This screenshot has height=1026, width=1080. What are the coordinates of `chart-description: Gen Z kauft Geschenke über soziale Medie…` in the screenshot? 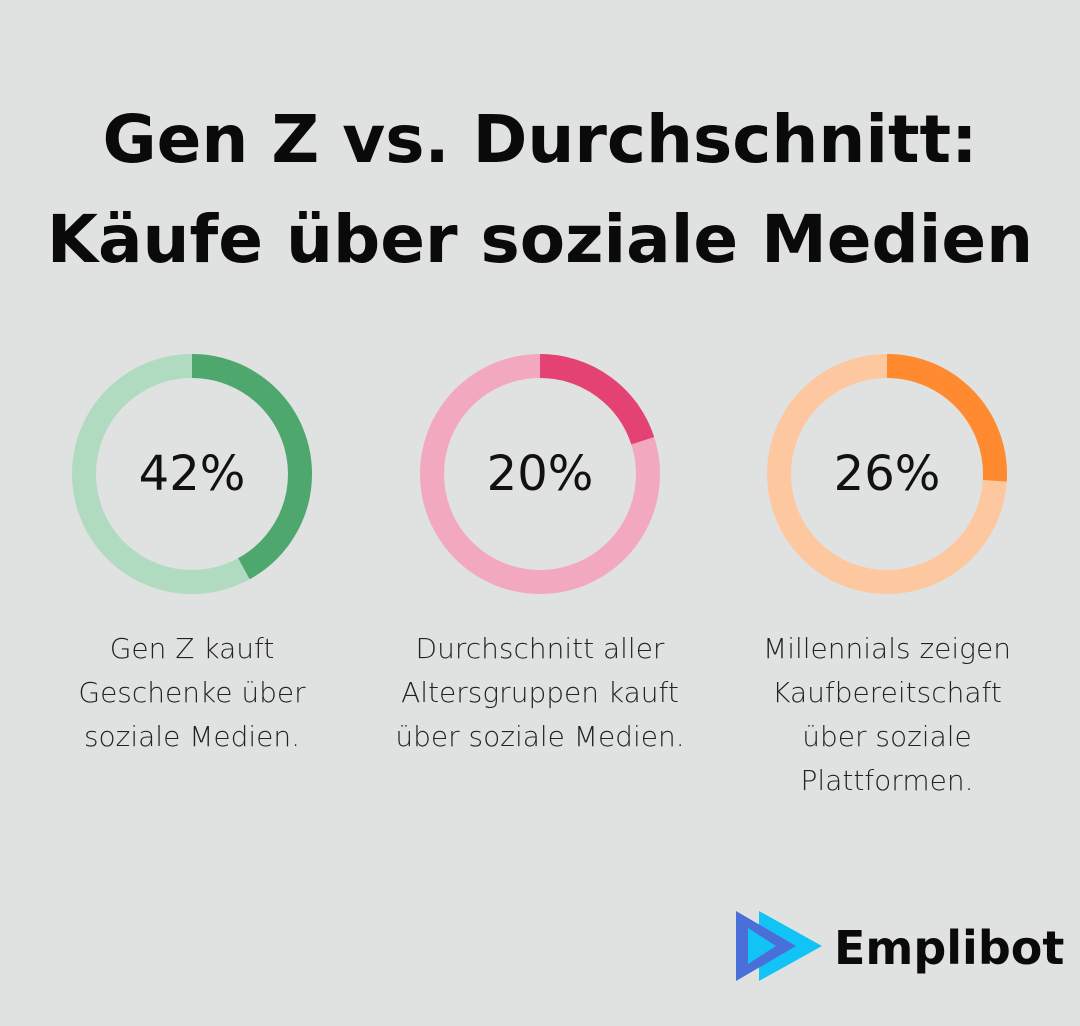 It's located at (192, 692).